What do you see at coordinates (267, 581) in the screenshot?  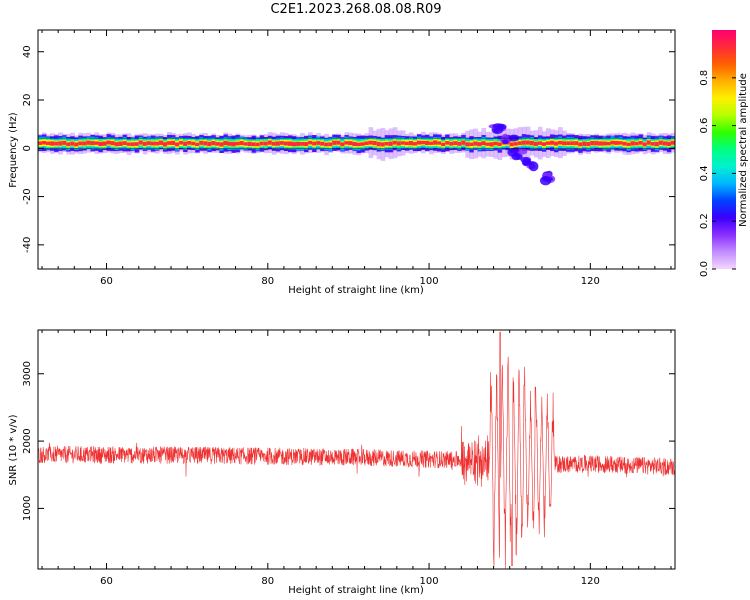 I see `snr-xtick-label: 80` at bounding box center [267, 581].